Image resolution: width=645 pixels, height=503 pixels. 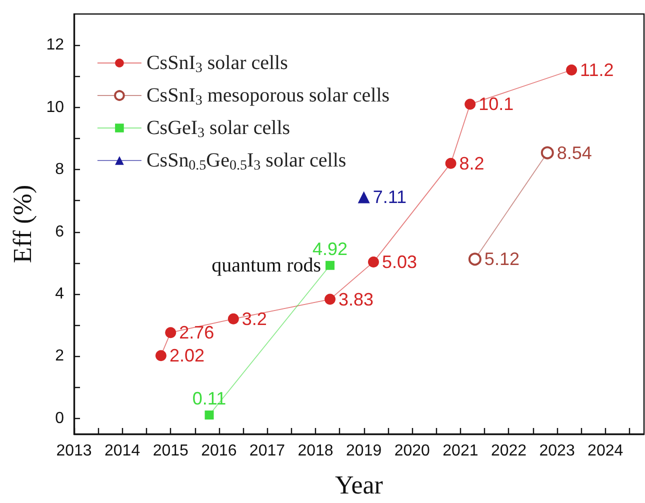 I want to click on x-tick-label: 2017, so click(x=267, y=451).